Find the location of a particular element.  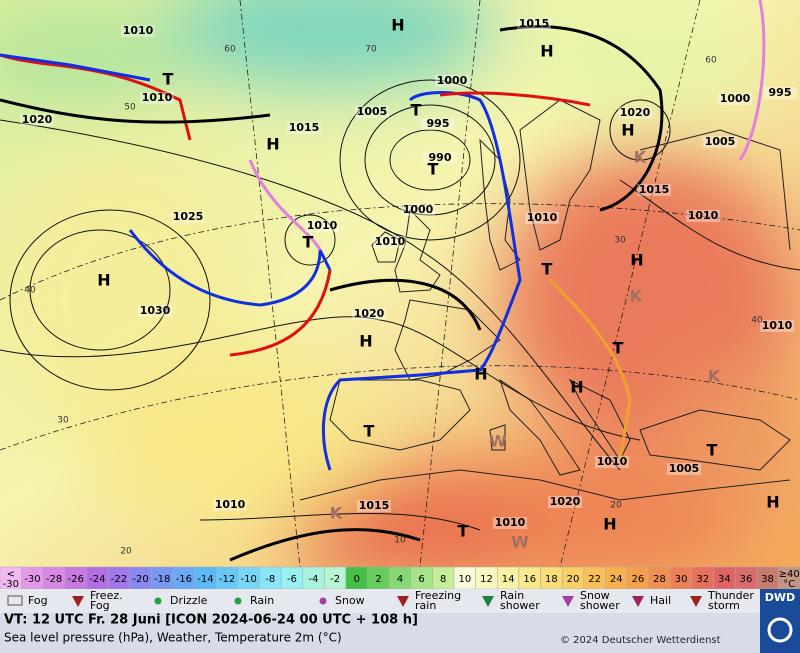

logo-mark is located at coordinates (780, 630).